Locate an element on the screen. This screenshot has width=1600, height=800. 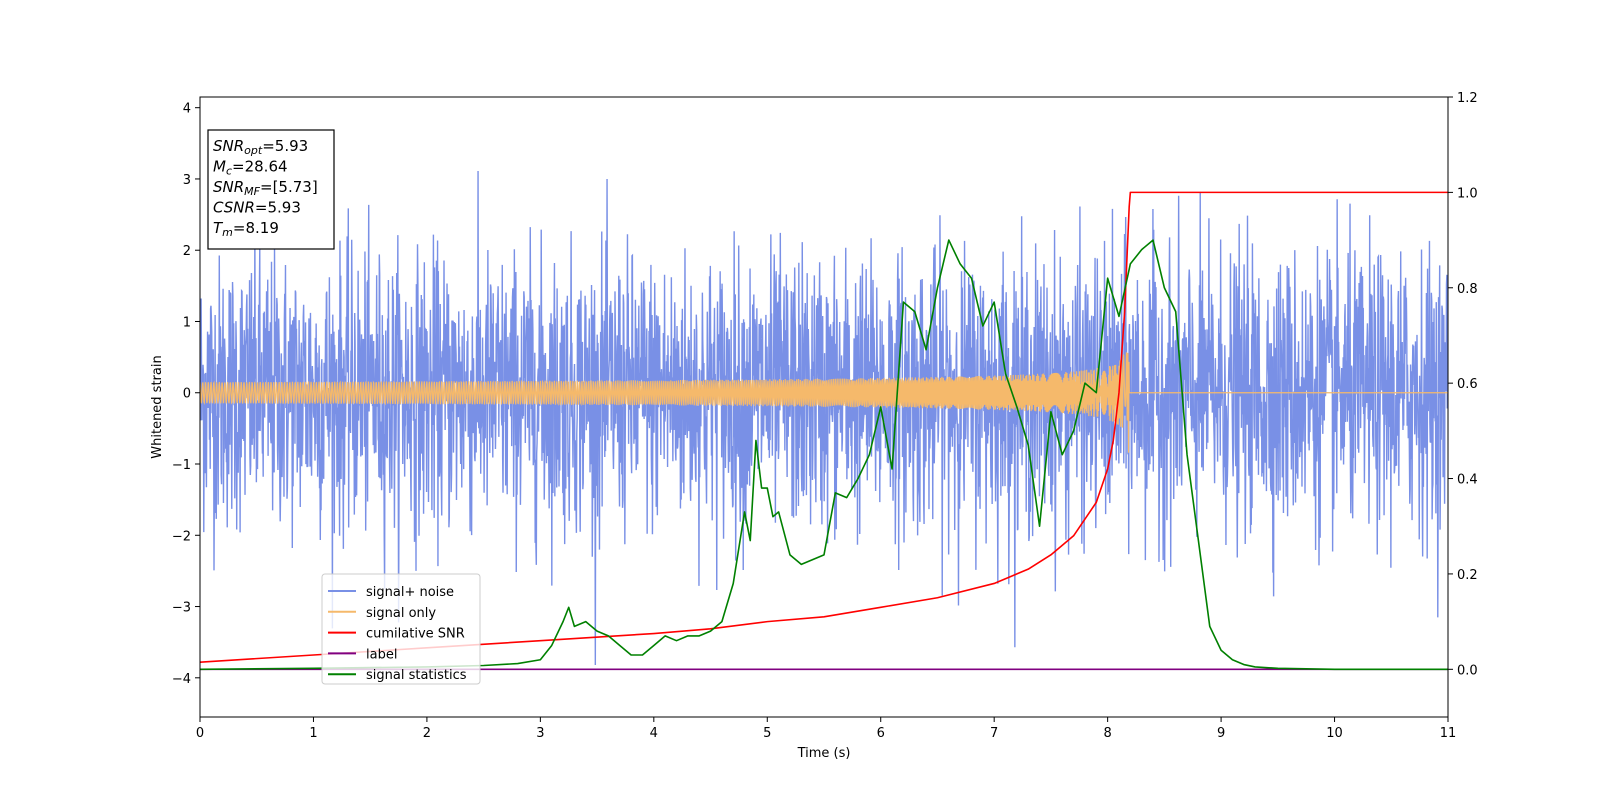
legend-label: signal statistics is located at coordinates (416, 675).